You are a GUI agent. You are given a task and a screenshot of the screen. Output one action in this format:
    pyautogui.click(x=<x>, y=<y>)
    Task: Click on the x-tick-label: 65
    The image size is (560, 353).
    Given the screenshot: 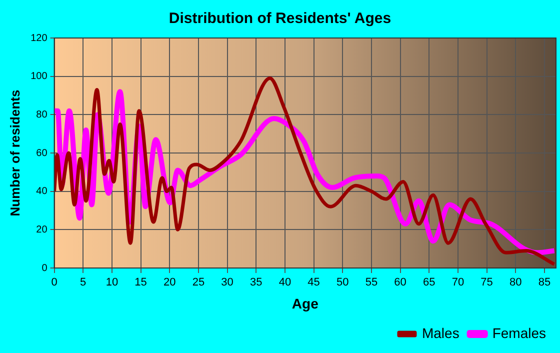 What is the action you would take?
    pyautogui.click(x=429, y=282)
    